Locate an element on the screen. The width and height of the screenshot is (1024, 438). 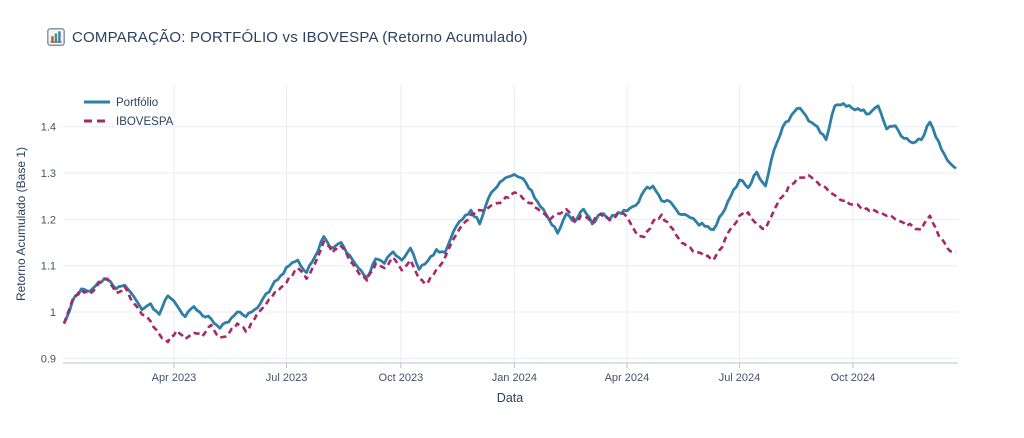
y-tick-label: 1.1 is located at coordinates (48, 267).